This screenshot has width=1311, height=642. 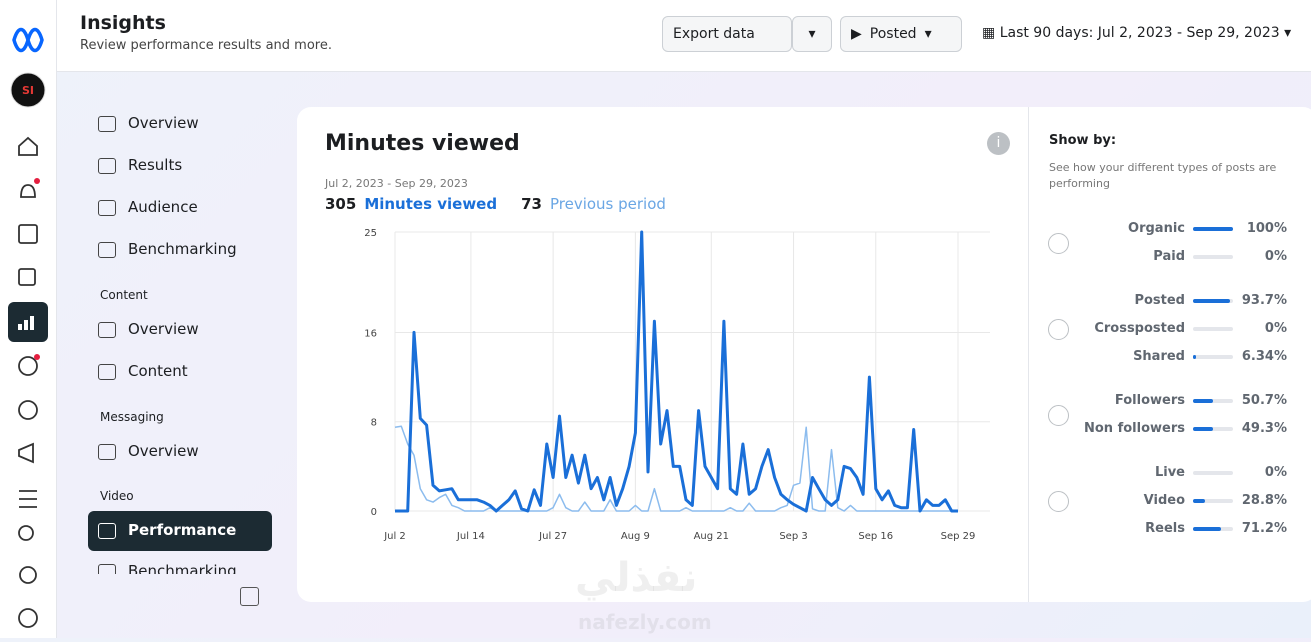 What do you see at coordinates (1164, 500) in the screenshot?
I see `row-label: Video` at bounding box center [1164, 500].